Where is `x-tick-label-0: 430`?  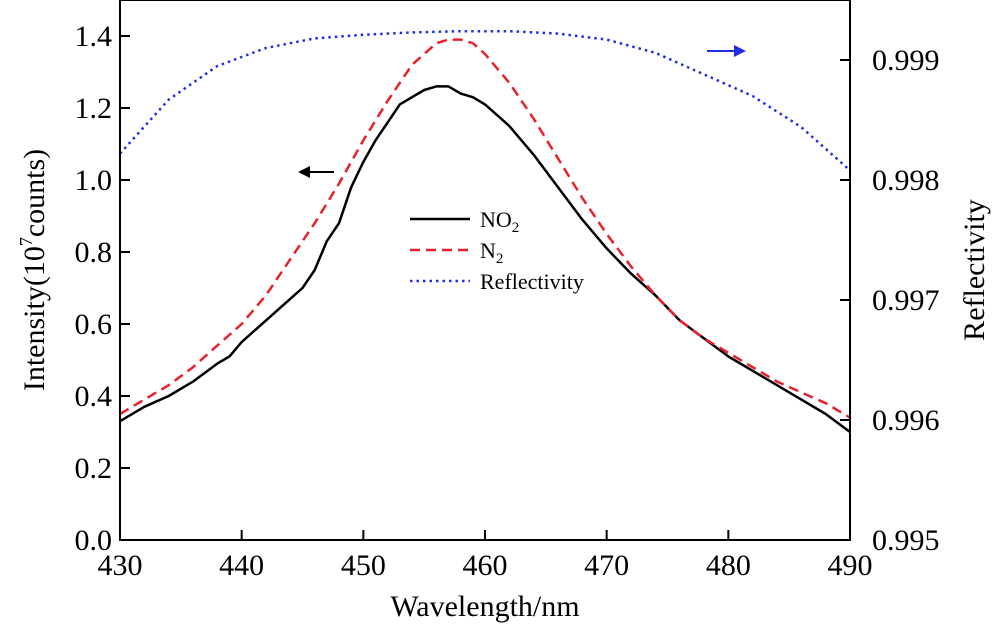
x-tick-label-0: 430 is located at coordinates (120, 565).